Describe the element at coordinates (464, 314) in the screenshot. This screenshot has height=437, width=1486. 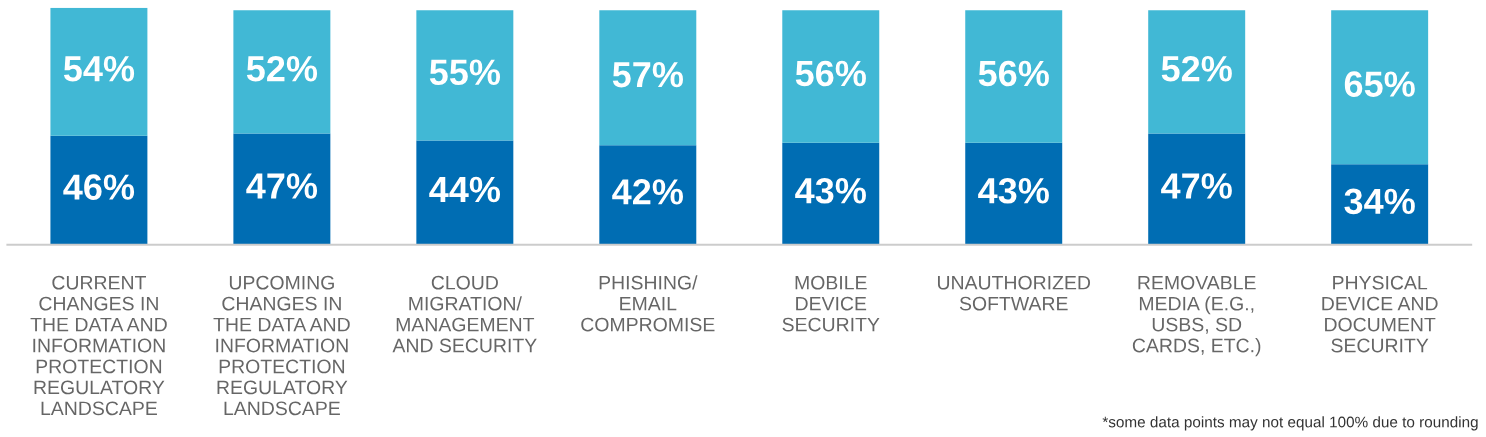
I see `x-tick-label: CLOUD MIGRATION/ MANAGEMENT AND SECURITY` at that location.